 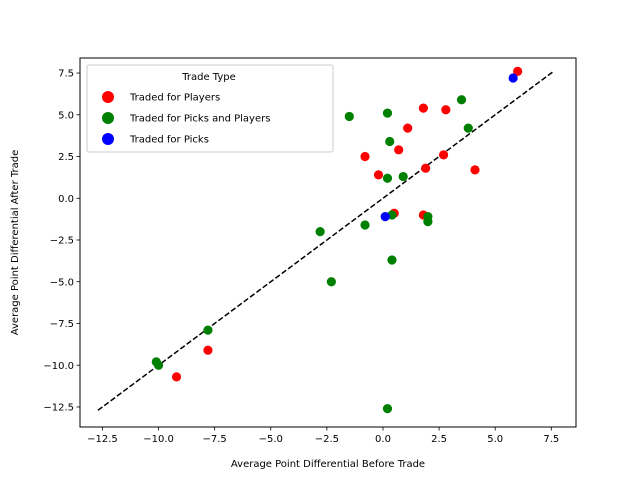 I want to click on x-tick-label: 7.5, so click(x=551, y=439).